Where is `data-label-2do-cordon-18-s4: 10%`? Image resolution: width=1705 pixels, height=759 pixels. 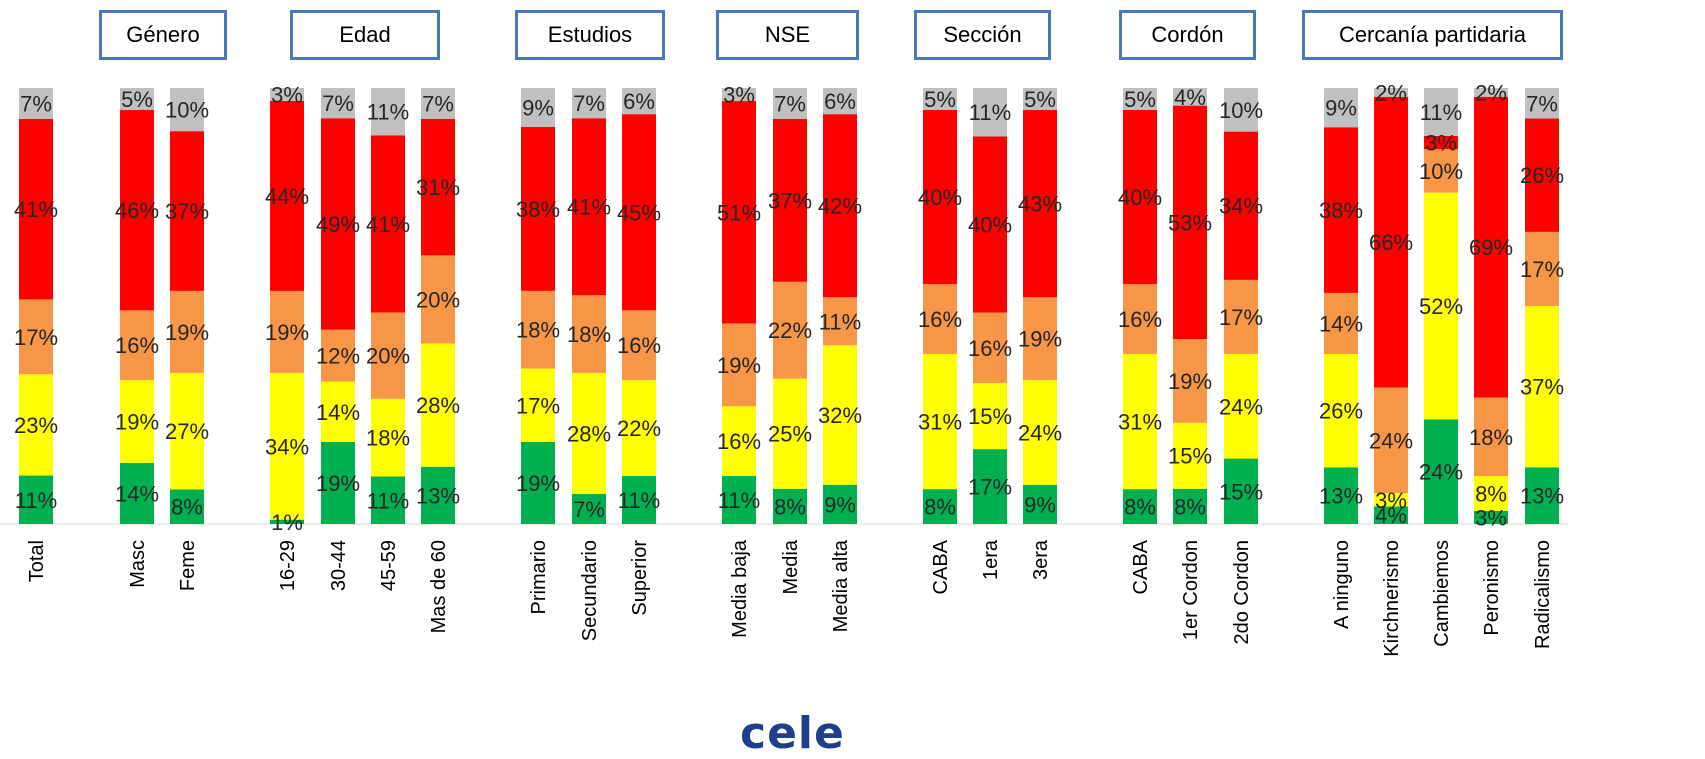
data-label-2do-cordon-18-s4: 10% is located at coordinates (1241, 110).